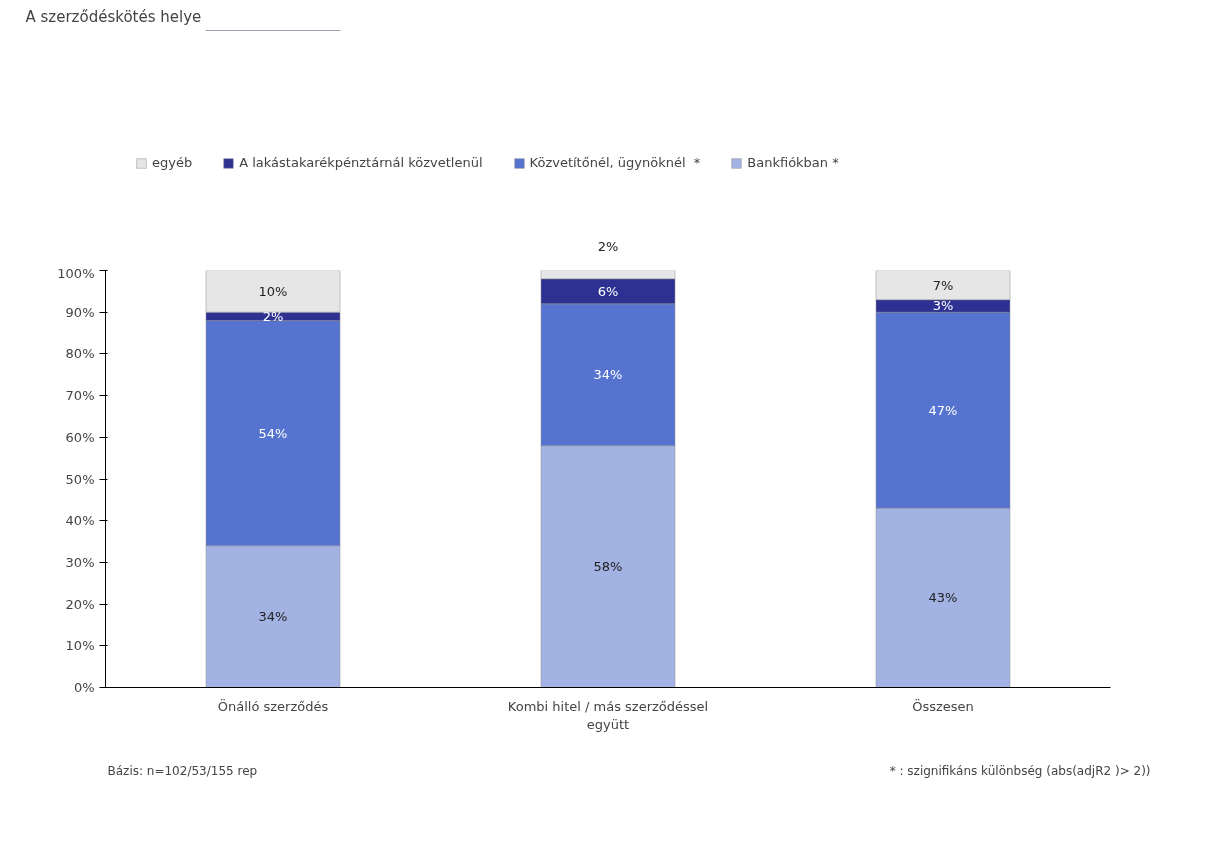 This screenshot has width=1225, height=867. What do you see at coordinates (113, 16) in the screenshot?
I see `chart-title: A szerződéskötés helye` at bounding box center [113, 16].